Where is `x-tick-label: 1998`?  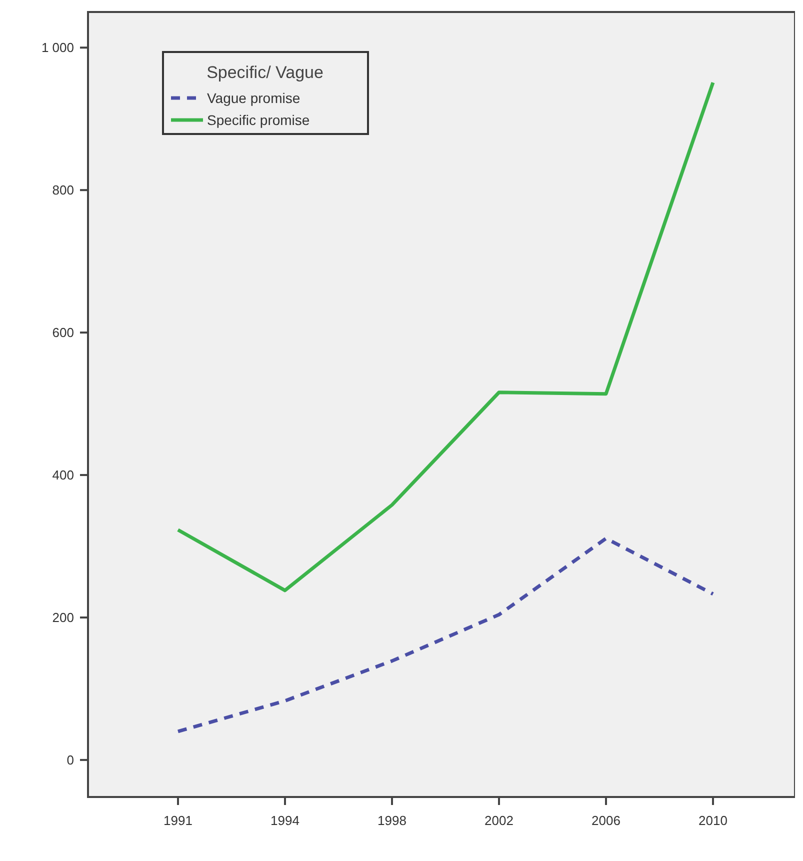
x-tick-label: 1998 is located at coordinates (392, 820).